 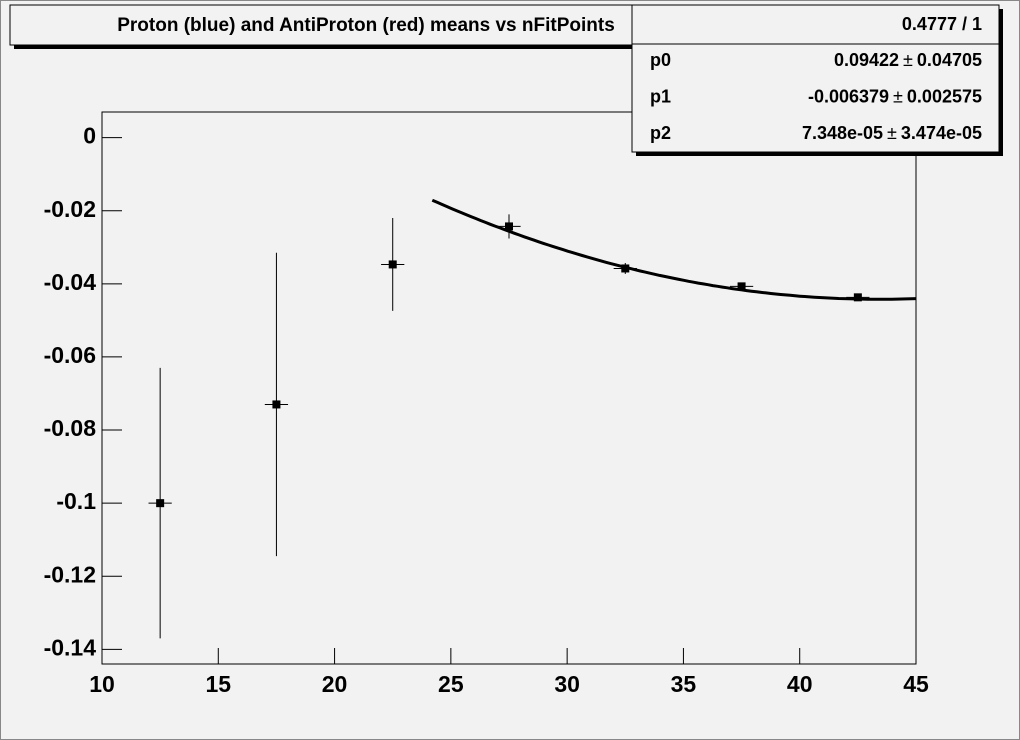 What do you see at coordinates (815, 78) in the screenshot?
I see `stats-box` at bounding box center [815, 78].